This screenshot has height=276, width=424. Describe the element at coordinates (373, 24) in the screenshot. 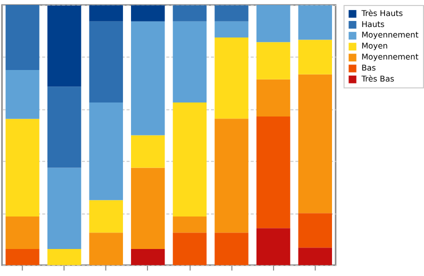

I see `legend-label: Hauts` at that location.